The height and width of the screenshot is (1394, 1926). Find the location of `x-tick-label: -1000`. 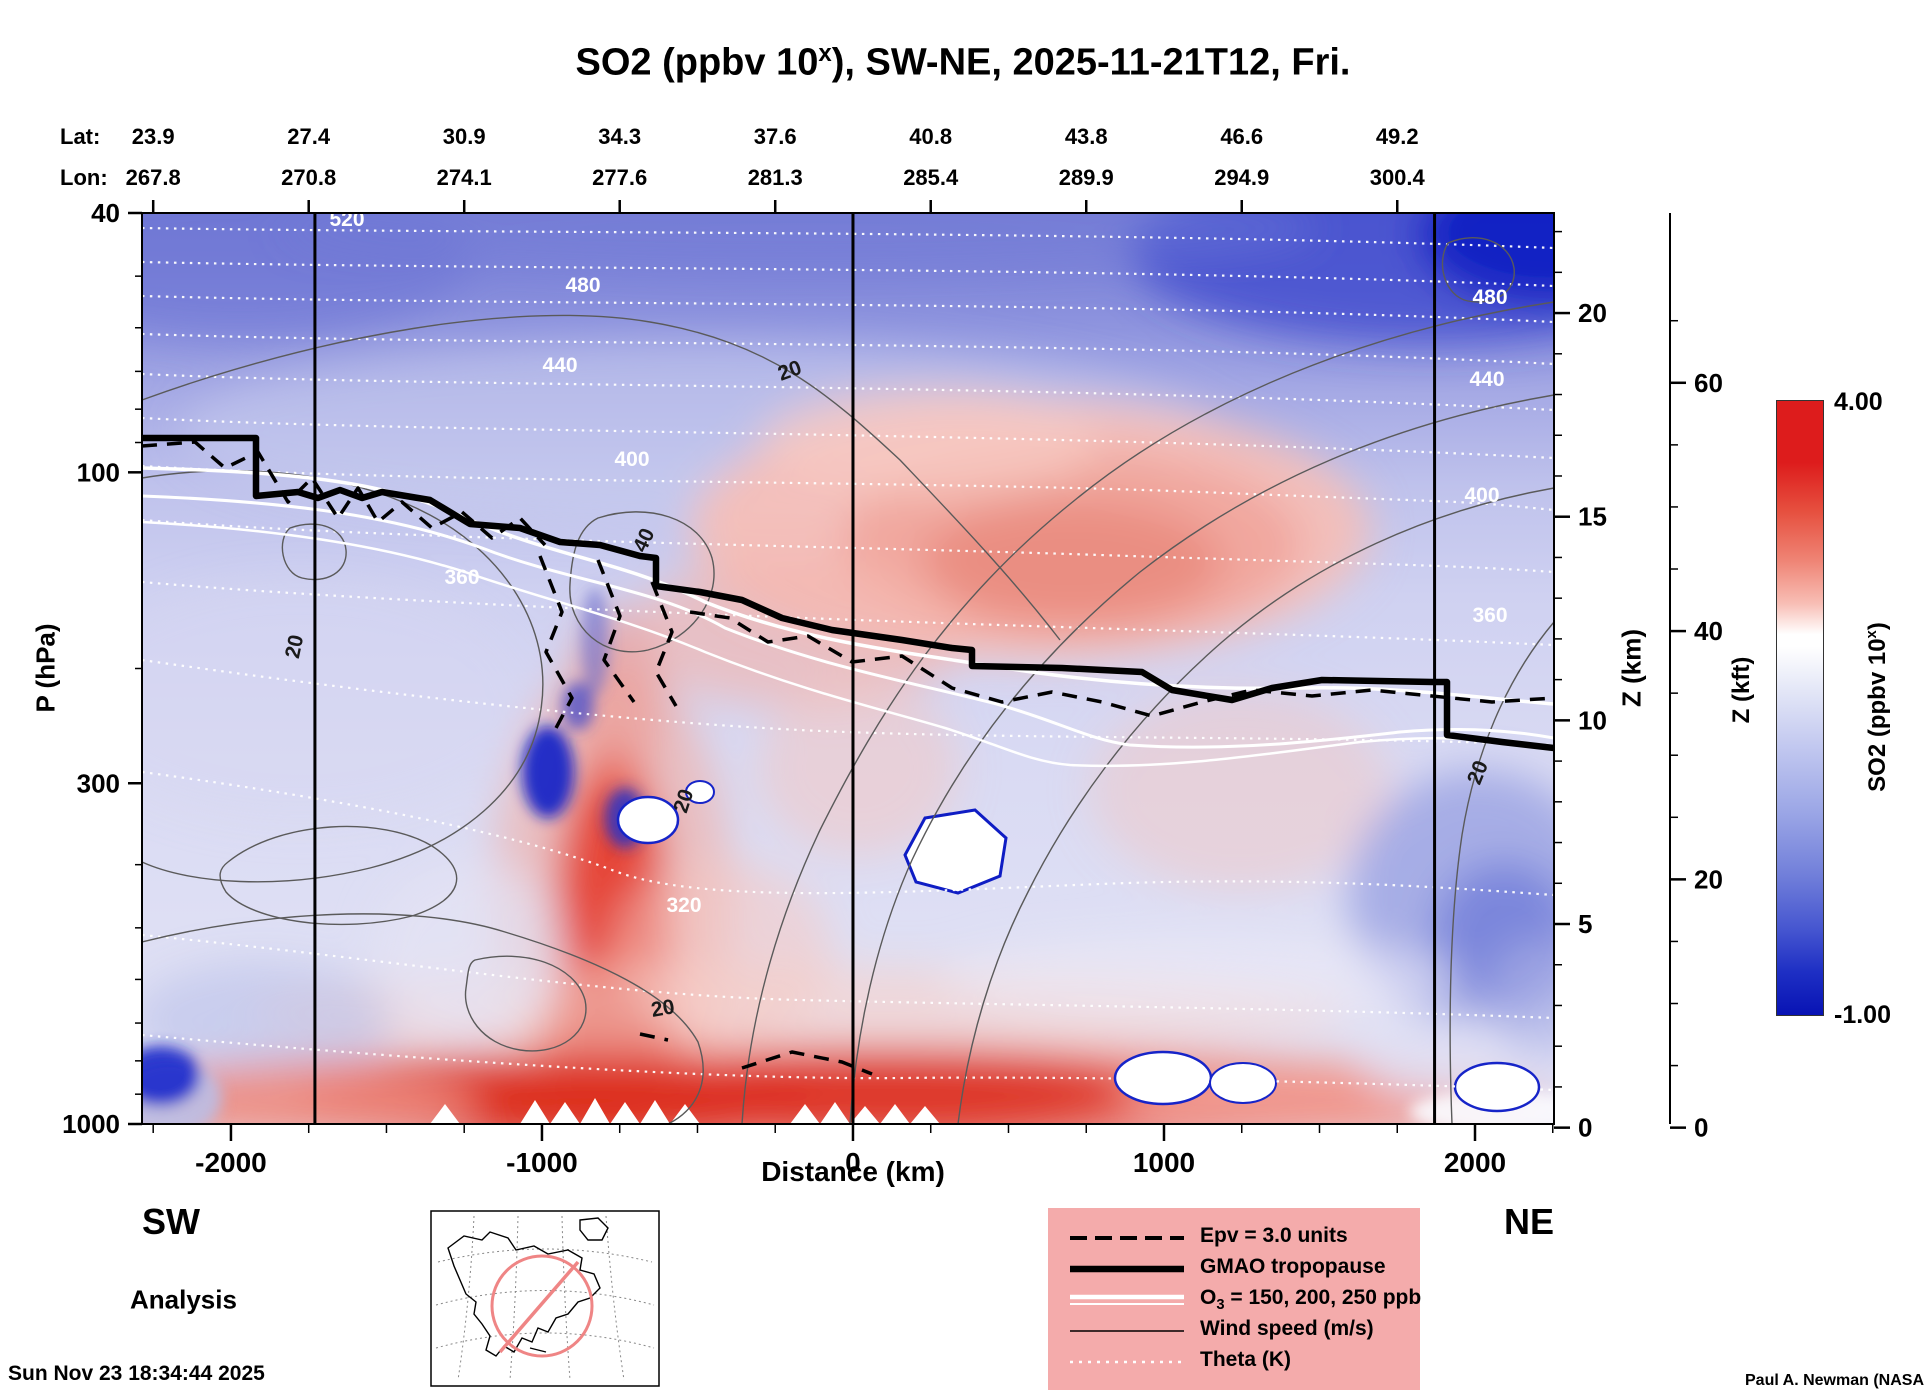

x-tick-label: -1000 is located at coordinates (542, 1162).